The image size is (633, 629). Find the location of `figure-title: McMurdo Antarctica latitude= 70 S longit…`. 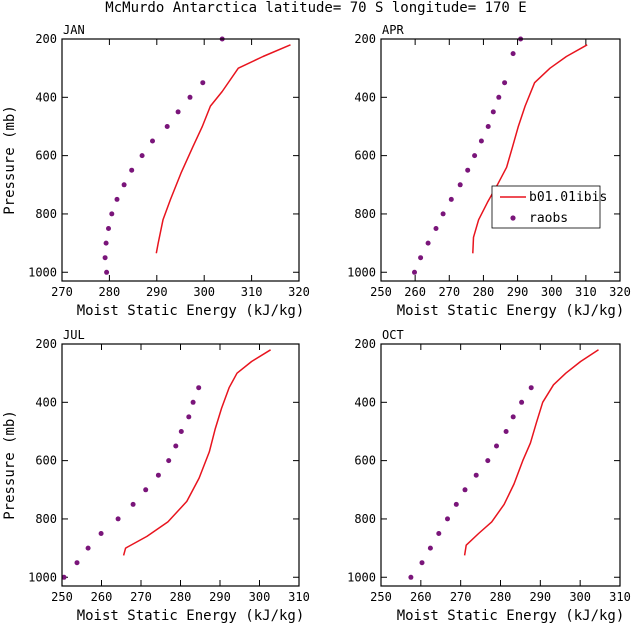

figure-title: McMurdo Antarctica latitude= 70 S longit… is located at coordinates (315, 8).